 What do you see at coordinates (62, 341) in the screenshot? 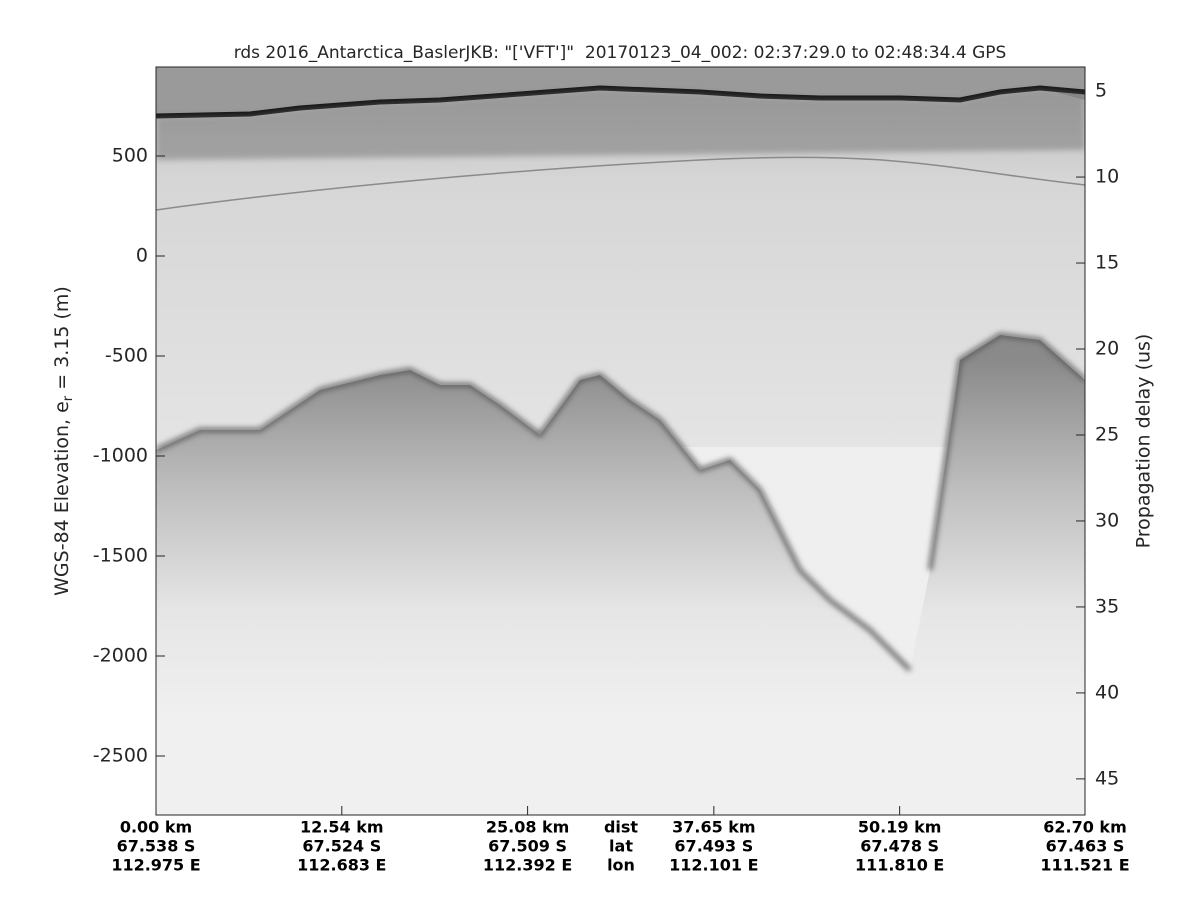
I see `y-label-part: = 3.15 (m)` at bounding box center [62, 341].